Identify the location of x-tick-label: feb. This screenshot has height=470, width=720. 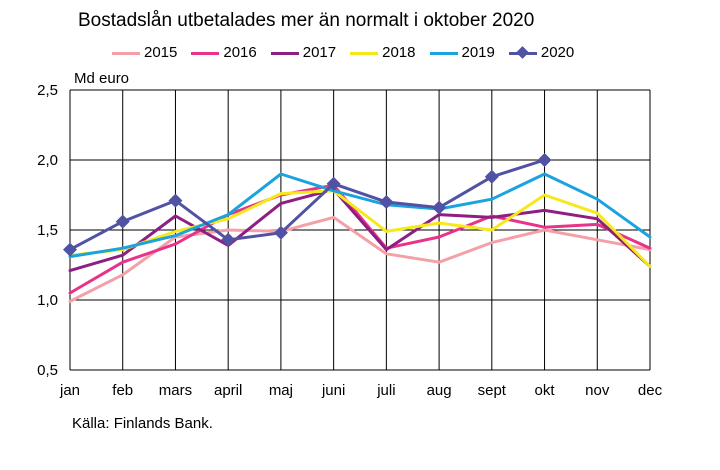
(122, 390).